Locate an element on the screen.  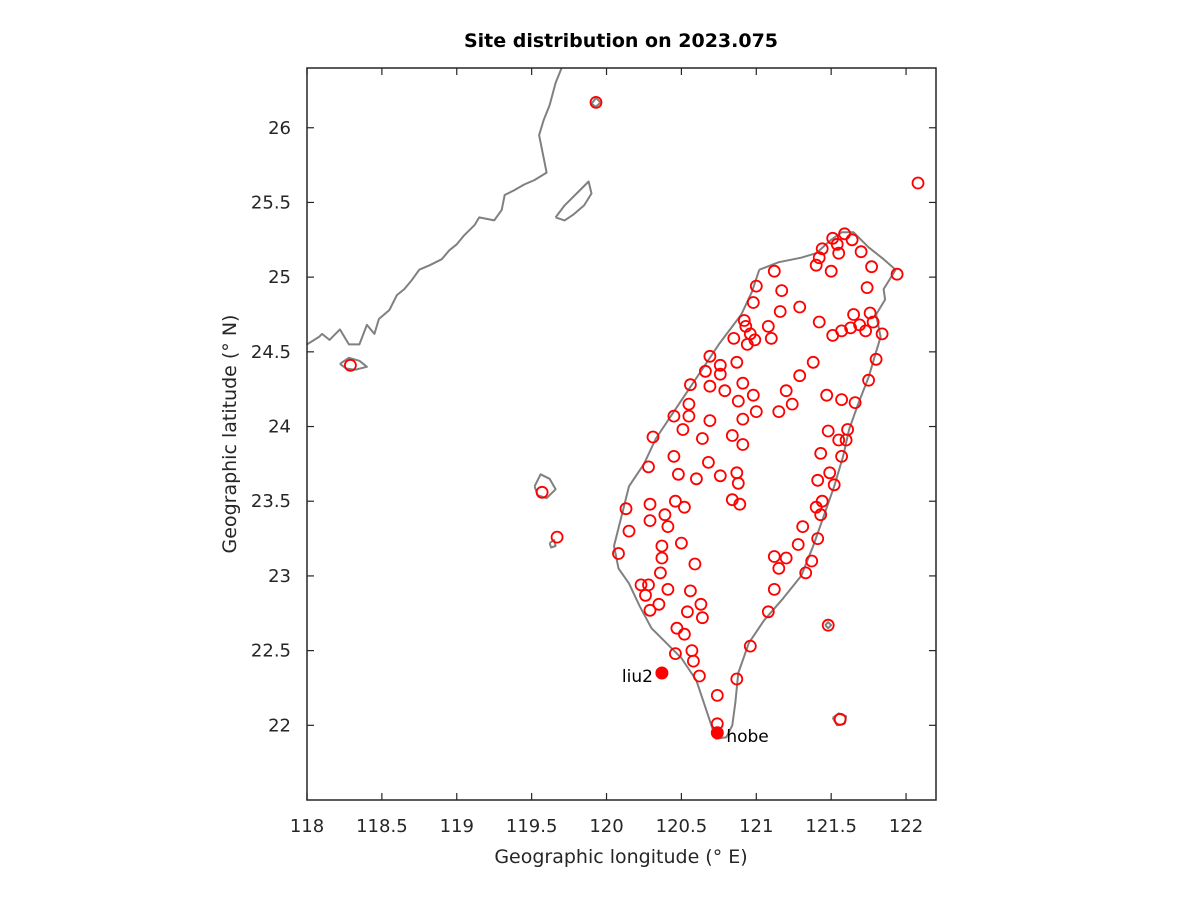
y-tick-label: 22 is located at coordinates (279, 725).